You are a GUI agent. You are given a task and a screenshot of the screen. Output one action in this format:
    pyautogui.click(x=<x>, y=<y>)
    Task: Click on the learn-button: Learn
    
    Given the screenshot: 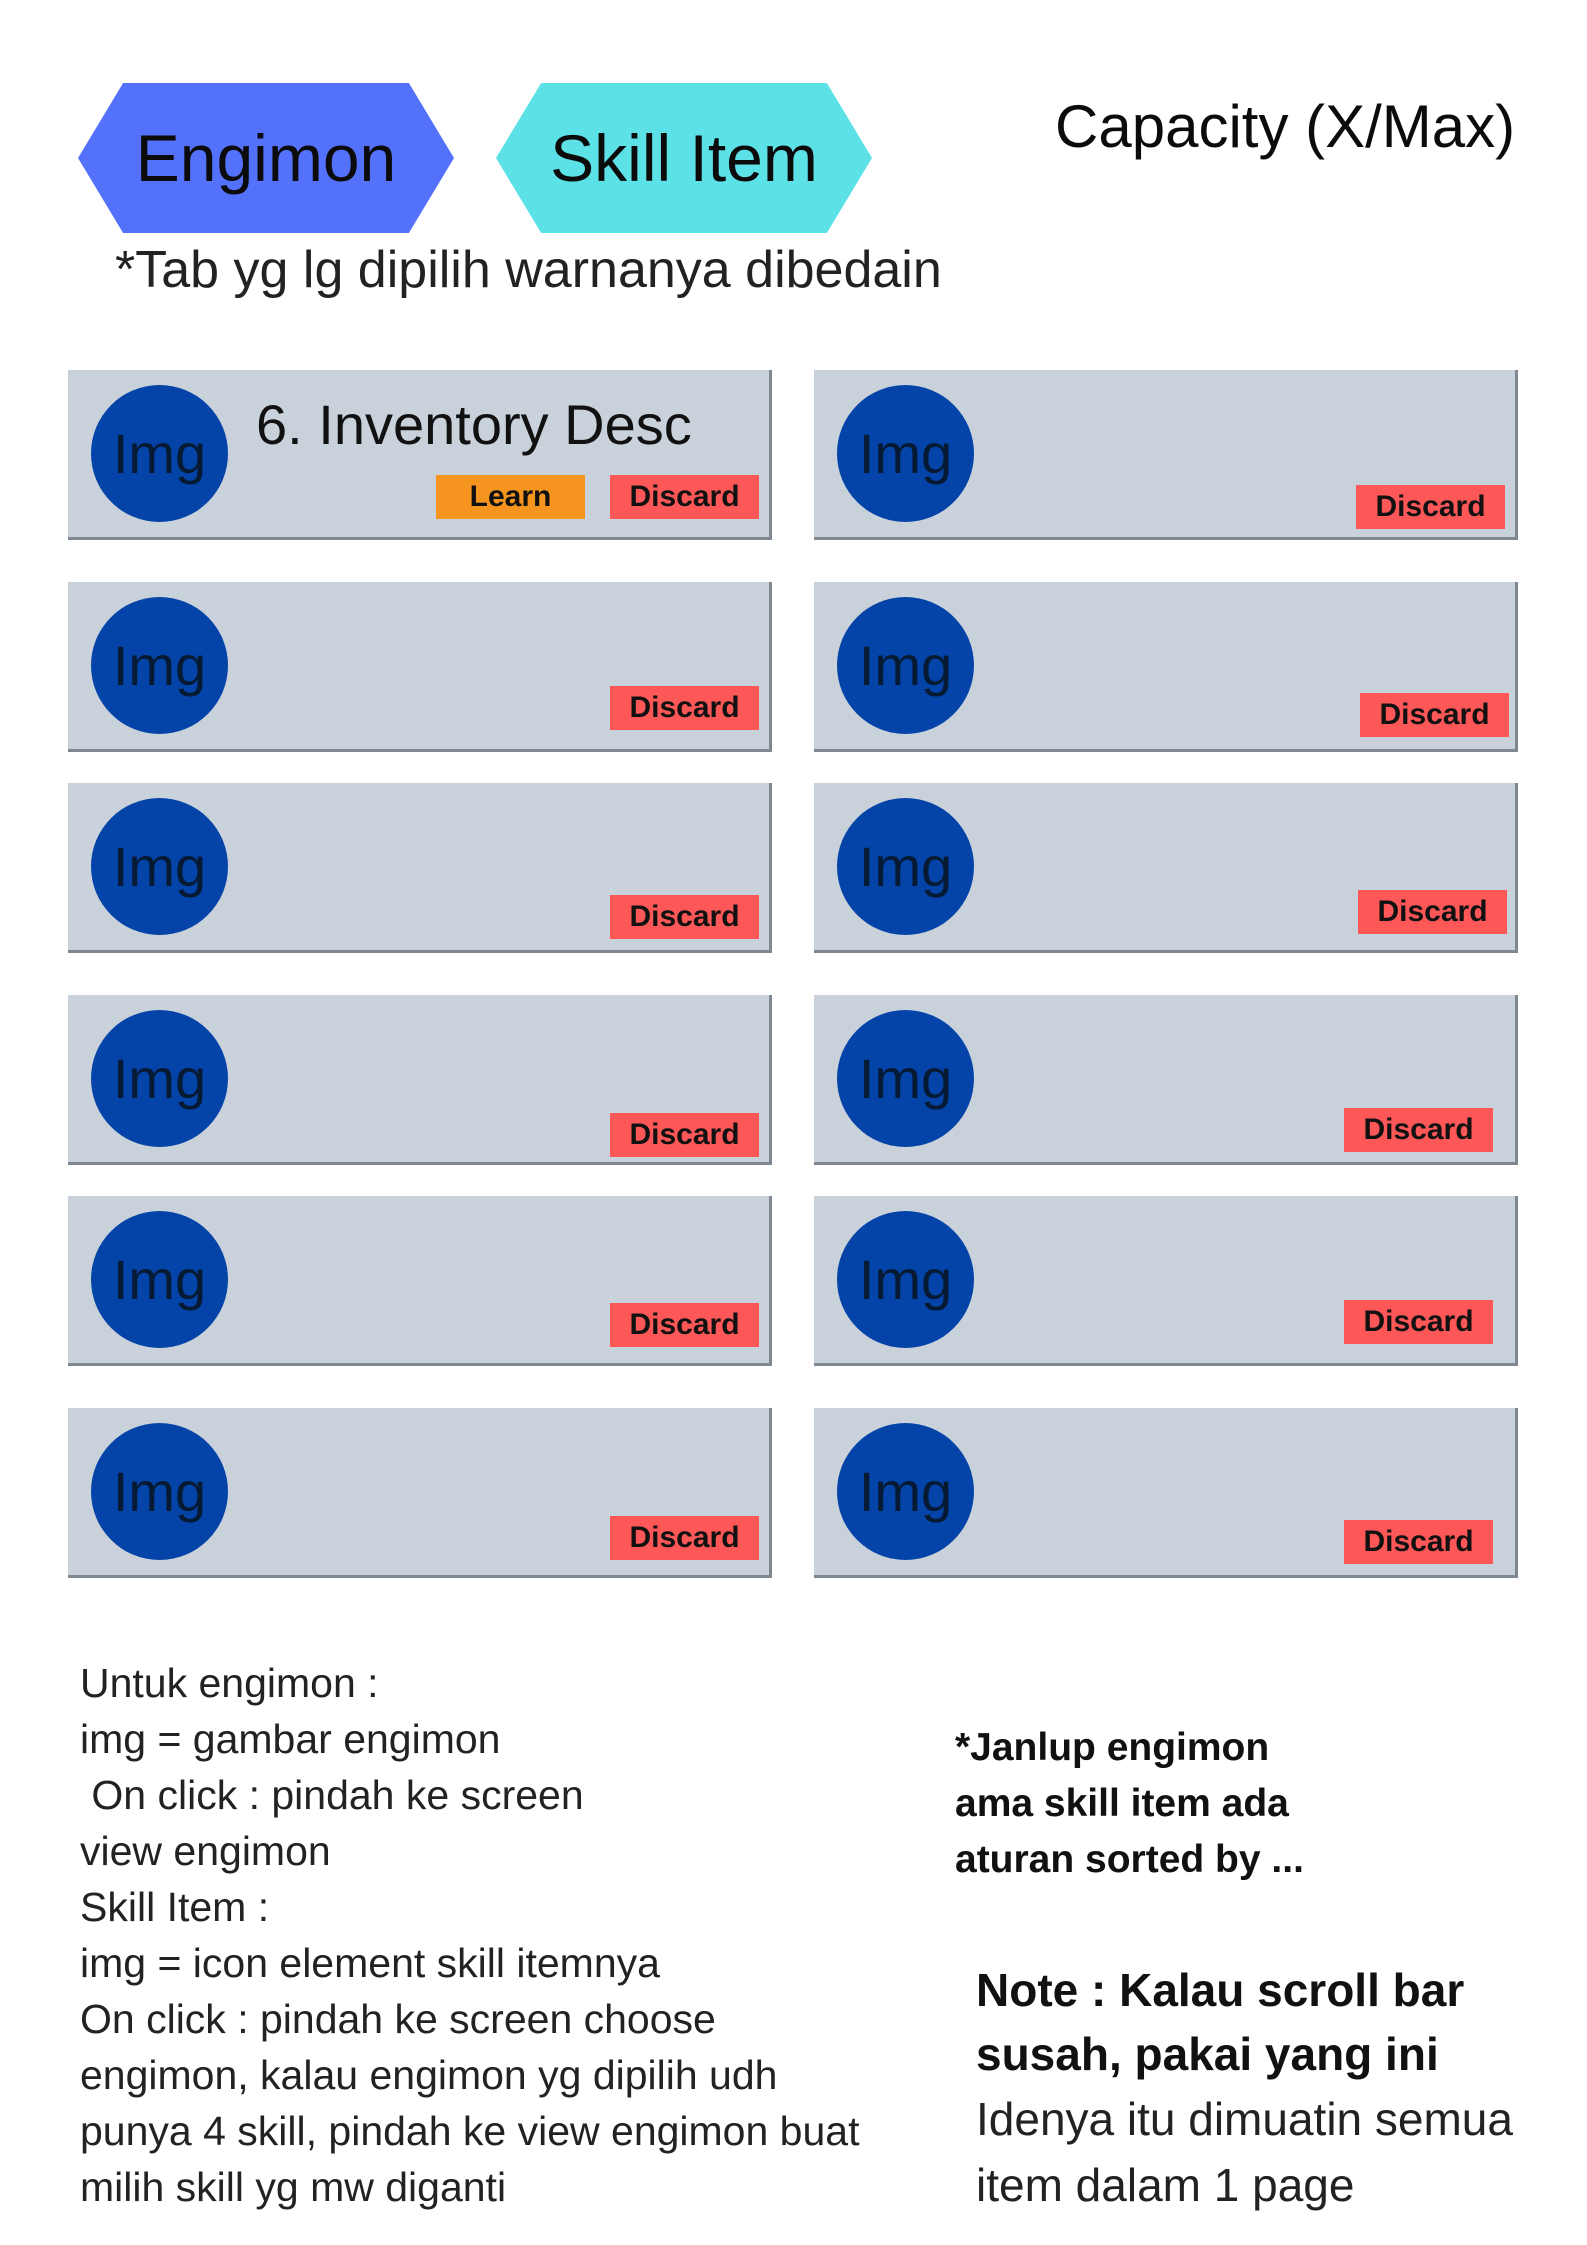 What is the action you would take?
    pyautogui.click(x=510, y=497)
    